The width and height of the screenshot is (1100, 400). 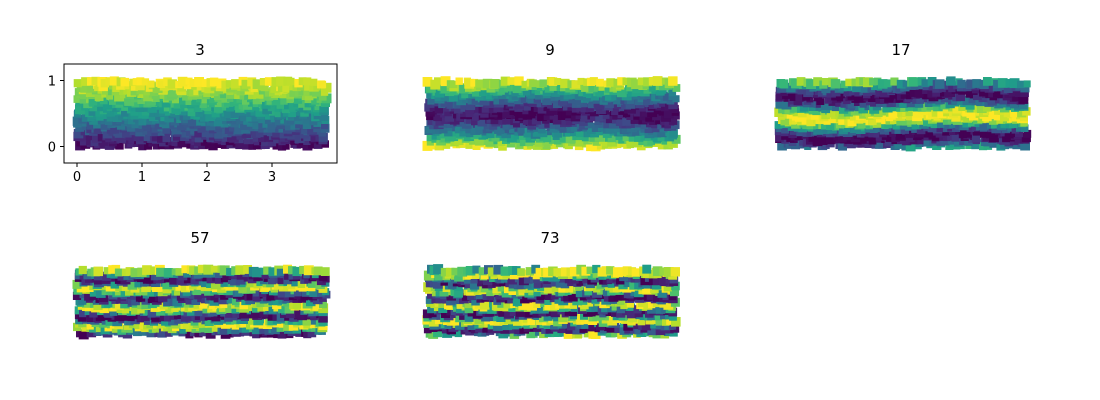 I want to click on panel-3: 0 1 2 3 0 1, so click(x=193, y=124).